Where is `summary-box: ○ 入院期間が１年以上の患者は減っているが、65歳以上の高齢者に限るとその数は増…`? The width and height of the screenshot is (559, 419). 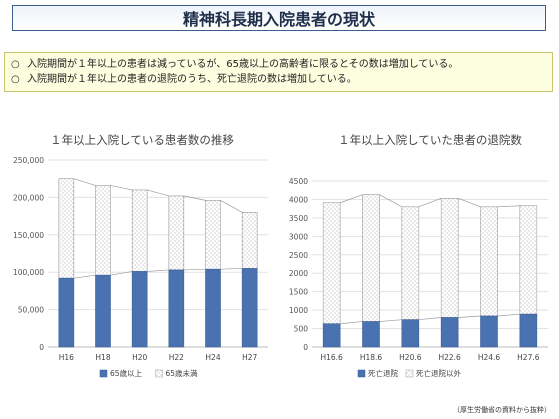
summary-box: ○ 入院期間が１年以上の患者は減っているが、65歳以上の高齢者に限るとその数は増… is located at coordinates (278, 72).